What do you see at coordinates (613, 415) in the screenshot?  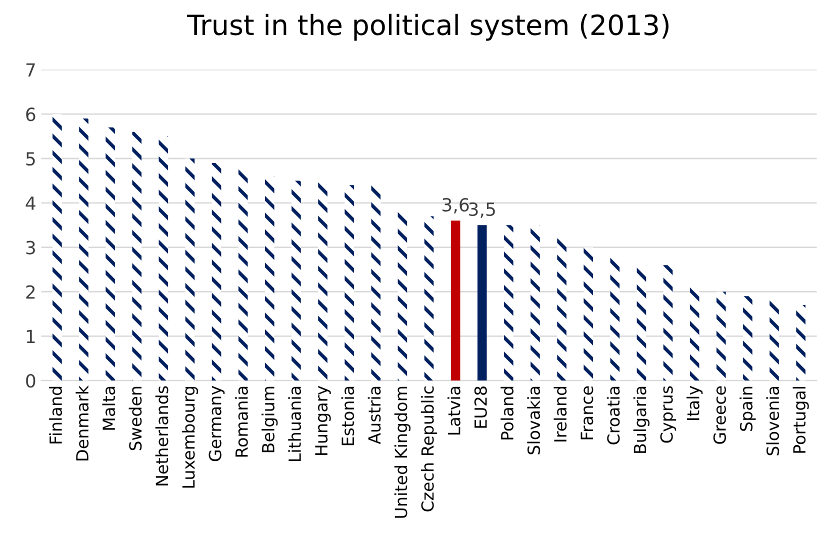 I see `x-tick-label: Croatia` at bounding box center [613, 415].